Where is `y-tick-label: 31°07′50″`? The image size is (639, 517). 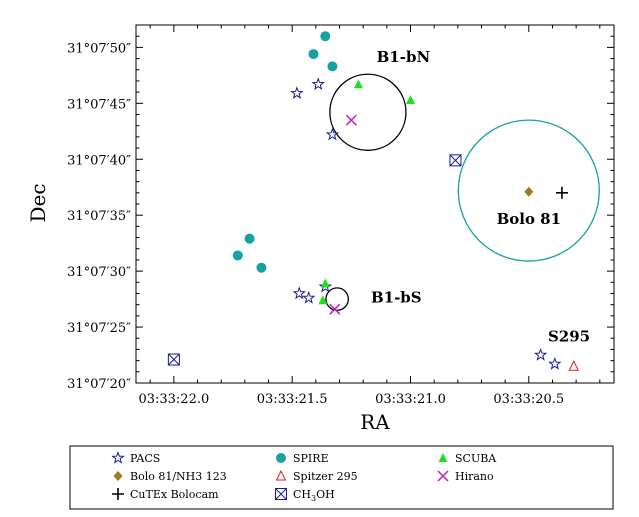 y-tick-label: 31°07′50″ is located at coordinates (99, 48).